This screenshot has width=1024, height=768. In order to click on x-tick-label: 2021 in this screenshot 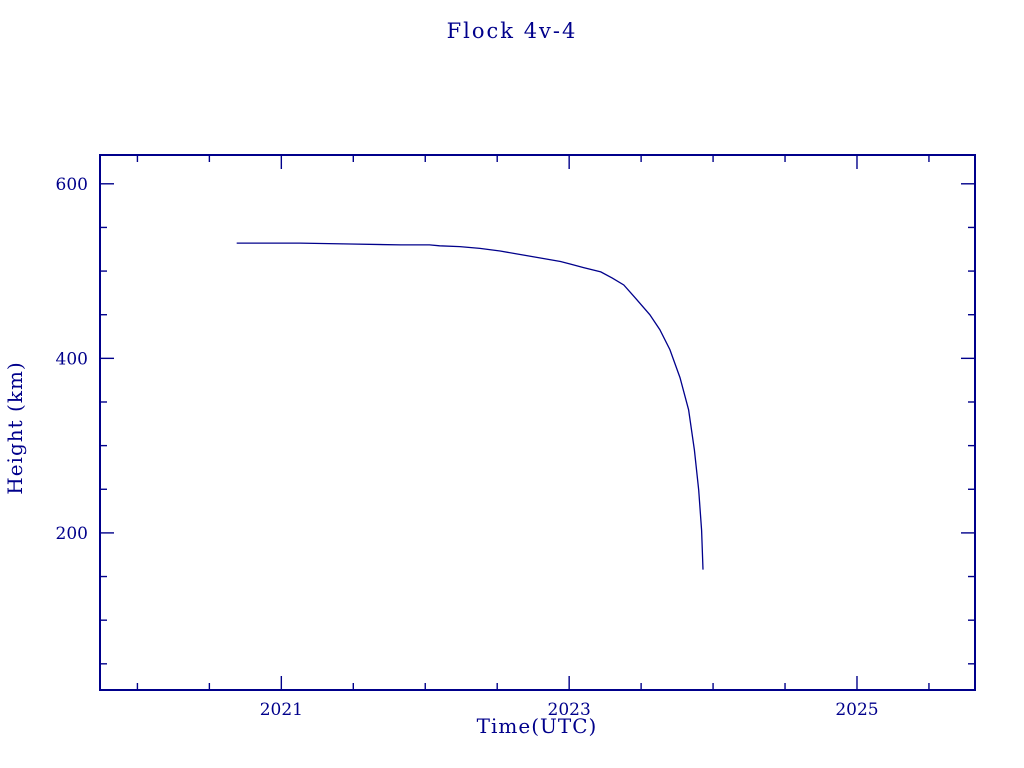, I will do `click(281, 710)`.